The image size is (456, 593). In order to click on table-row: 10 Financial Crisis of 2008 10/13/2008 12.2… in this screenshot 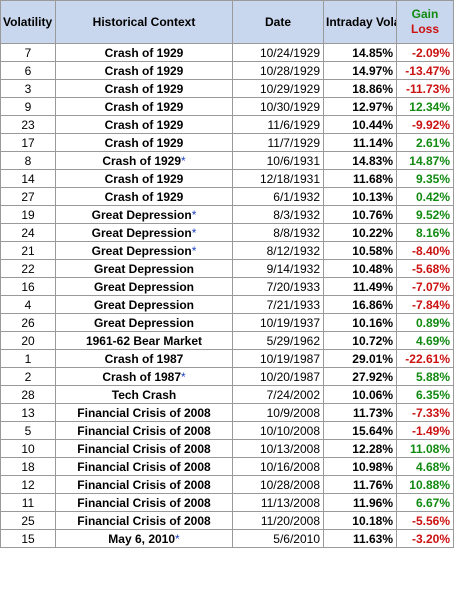, I will do `click(227, 448)`.